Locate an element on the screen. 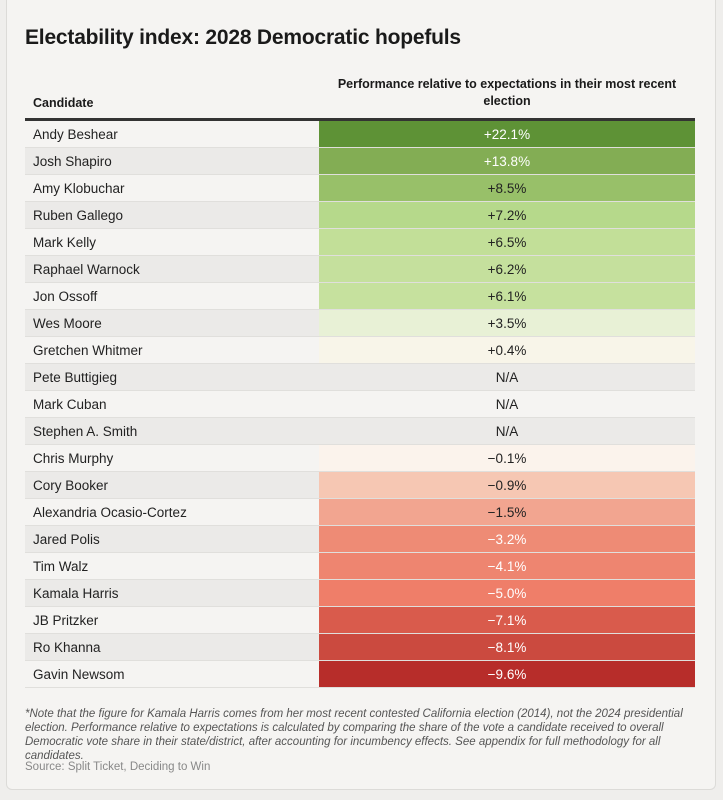 The height and width of the screenshot is (800, 723). candidate-name: Kamala Harris is located at coordinates (172, 593).